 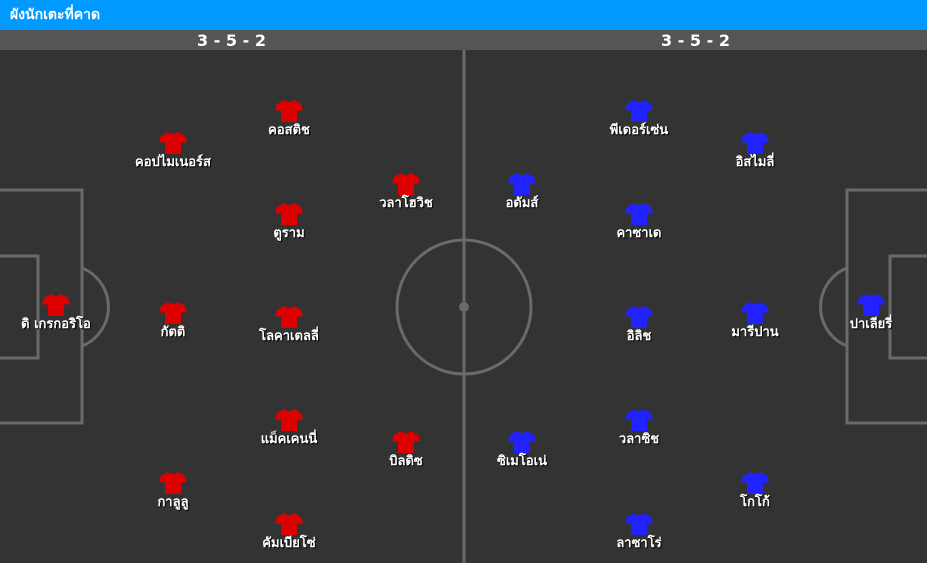 I want to click on away-player: ปาเลียรี่, so click(x=864, y=313).